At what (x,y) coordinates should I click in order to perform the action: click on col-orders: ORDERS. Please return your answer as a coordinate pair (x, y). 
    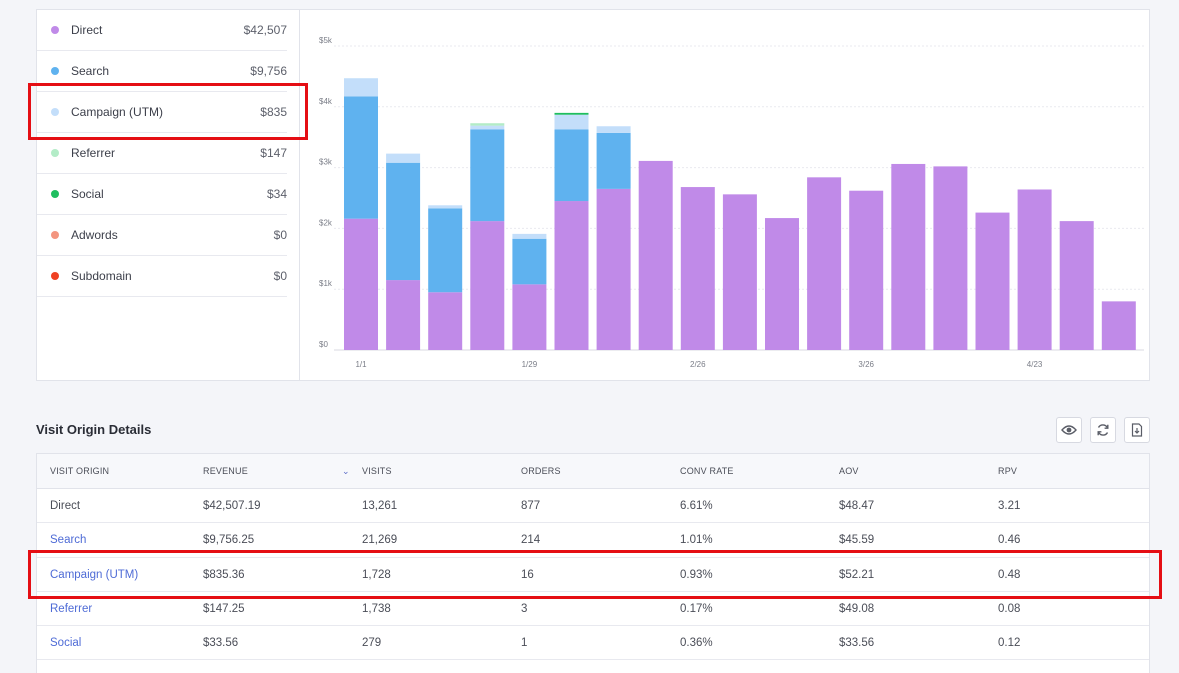
    Looking at the image, I should click on (541, 471).